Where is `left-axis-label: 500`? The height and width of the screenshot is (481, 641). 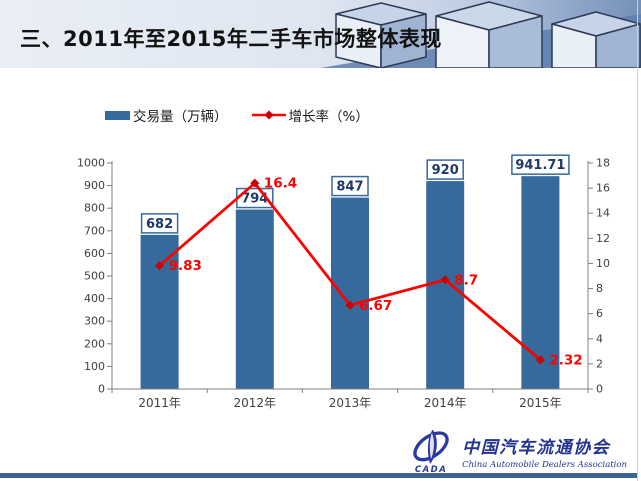 left-axis-label: 500 is located at coordinates (94, 276).